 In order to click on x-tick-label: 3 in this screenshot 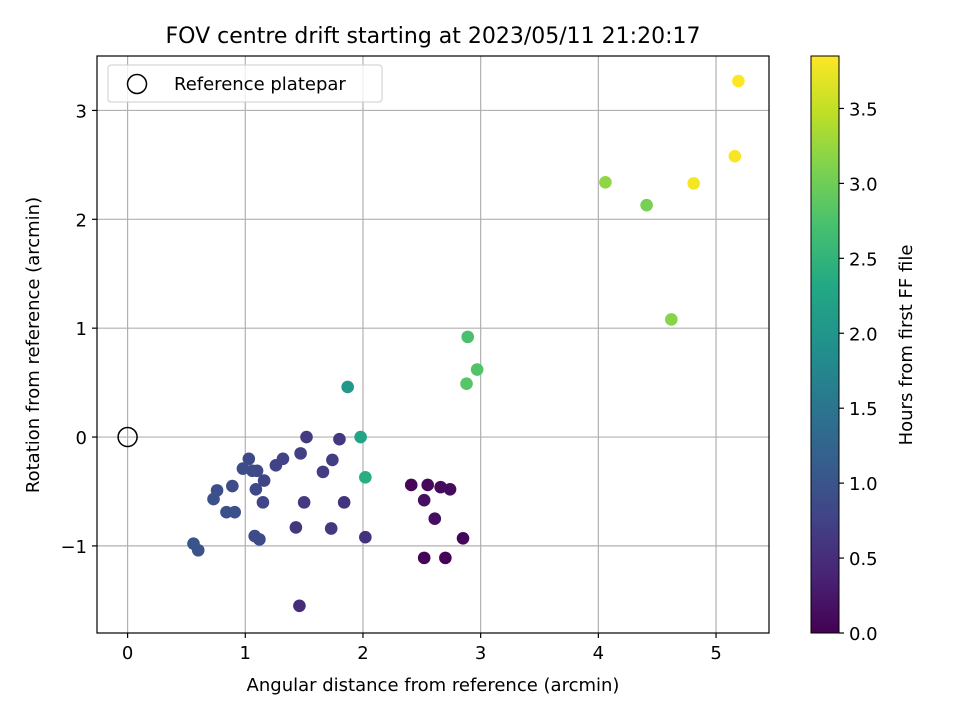, I will do `click(480, 653)`.